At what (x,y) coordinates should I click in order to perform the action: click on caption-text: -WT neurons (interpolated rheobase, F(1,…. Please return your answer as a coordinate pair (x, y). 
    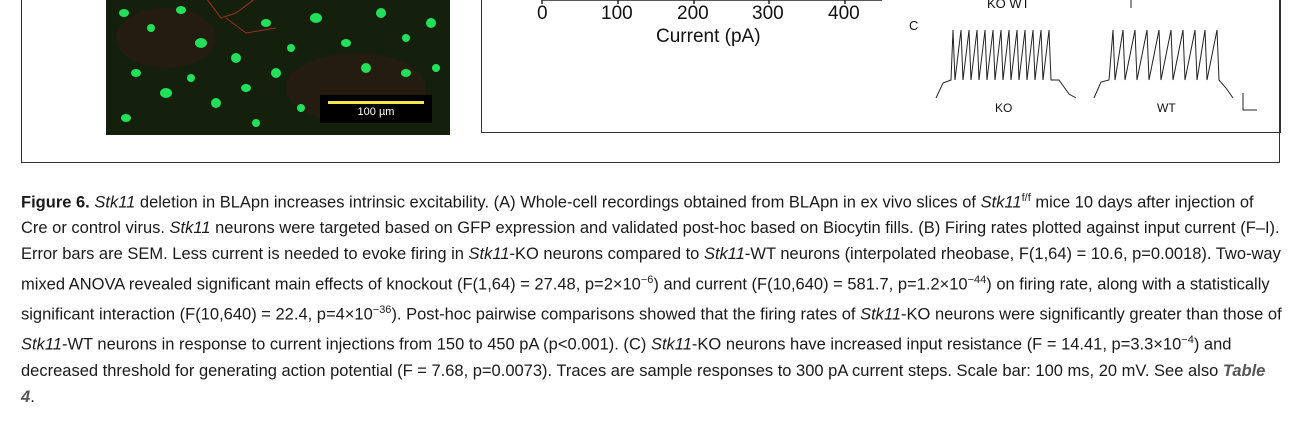
    Looking at the image, I should click on (651, 269).